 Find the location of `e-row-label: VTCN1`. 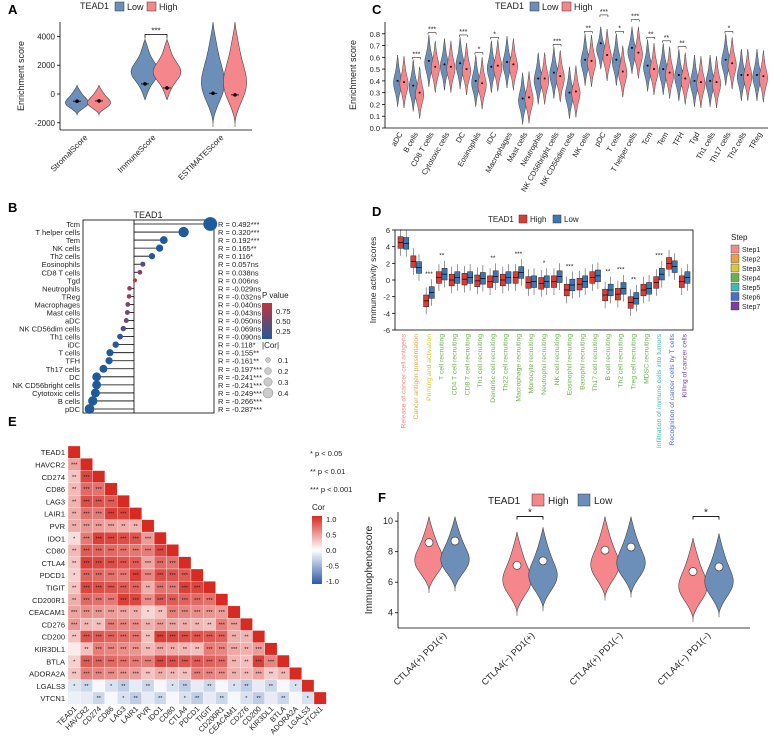

e-row-label: VTCN1 is located at coordinates (52, 698).